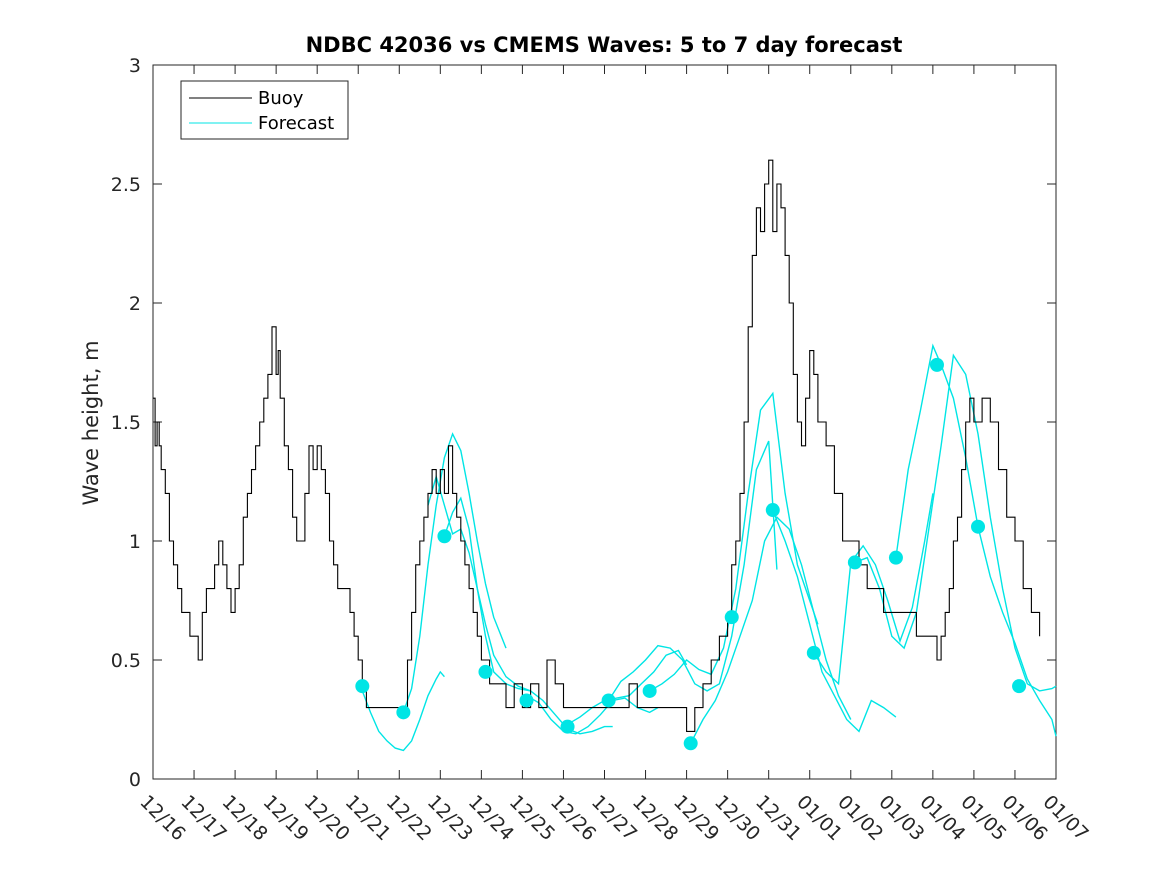 Image resolution: width=1167 pixels, height=875 pixels. What do you see at coordinates (281, 98) in the screenshot?
I see `legend-buoy-label: Buoy` at bounding box center [281, 98].